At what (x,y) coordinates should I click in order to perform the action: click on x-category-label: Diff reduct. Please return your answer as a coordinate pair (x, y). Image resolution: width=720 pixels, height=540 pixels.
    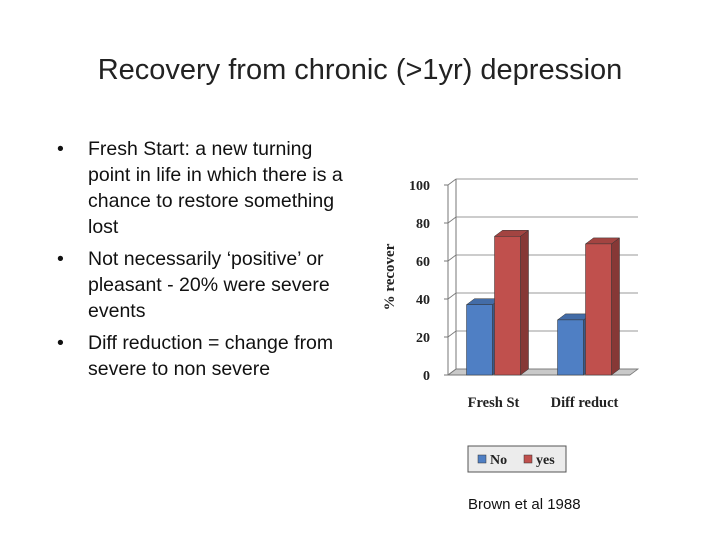
    Looking at the image, I should click on (585, 403).